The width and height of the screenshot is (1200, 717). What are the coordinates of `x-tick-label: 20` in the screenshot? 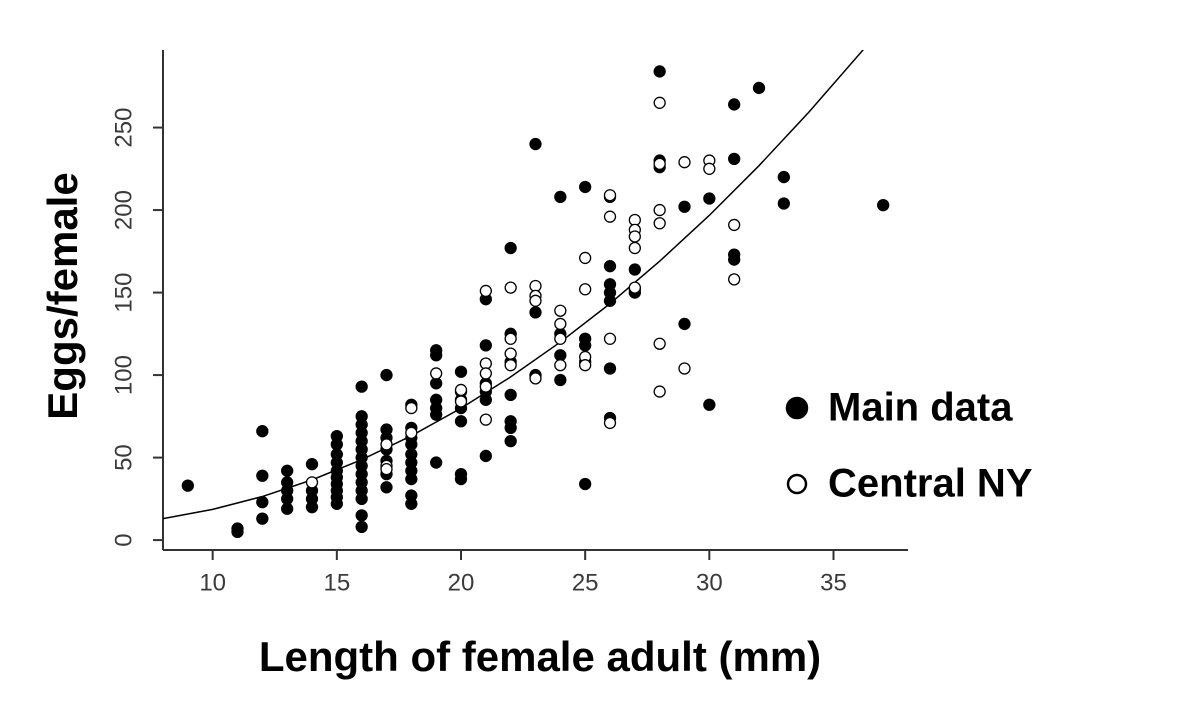 It's located at (461, 582).